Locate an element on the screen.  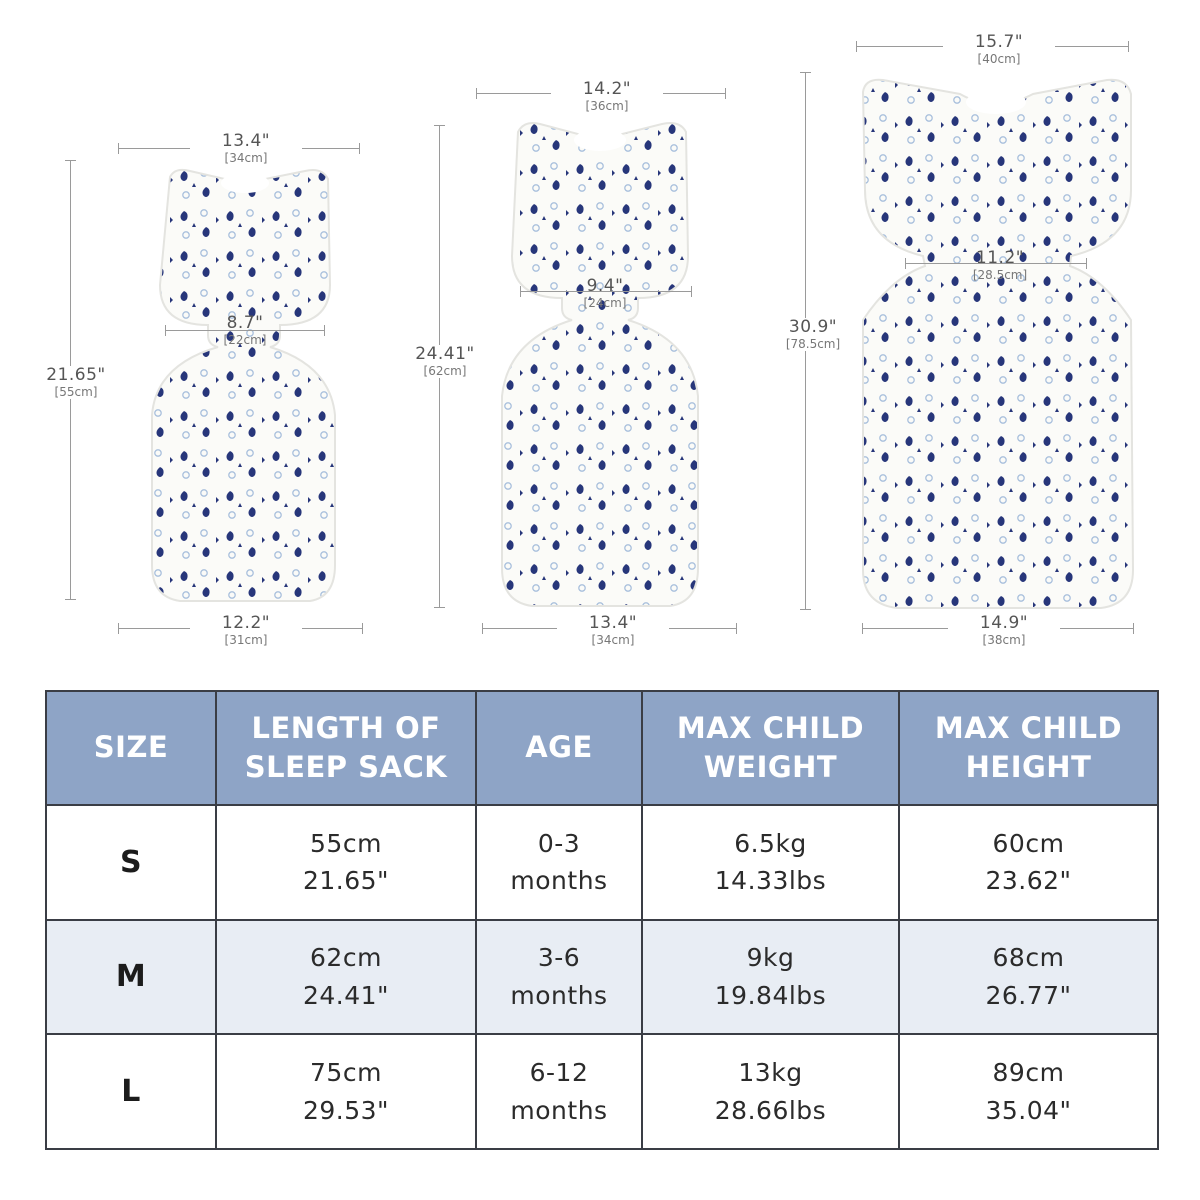
top-width-label-large: 15.7" [40cm] is located at coordinates (999, 49).